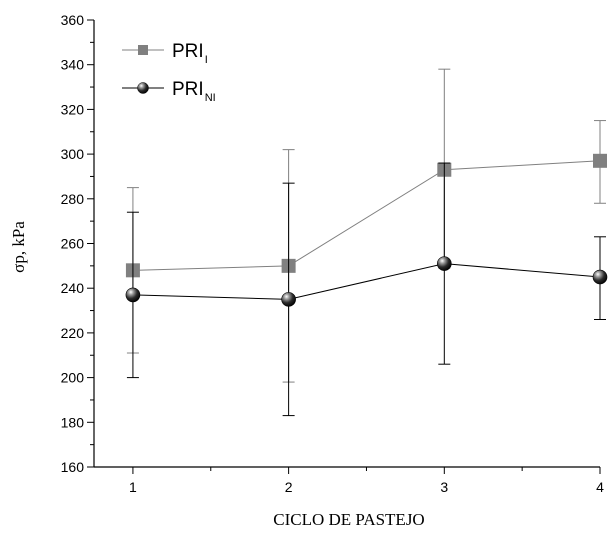 This screenshot has width=613, height=535. I want to click on x-tick-label: 4, so click(600, 487).